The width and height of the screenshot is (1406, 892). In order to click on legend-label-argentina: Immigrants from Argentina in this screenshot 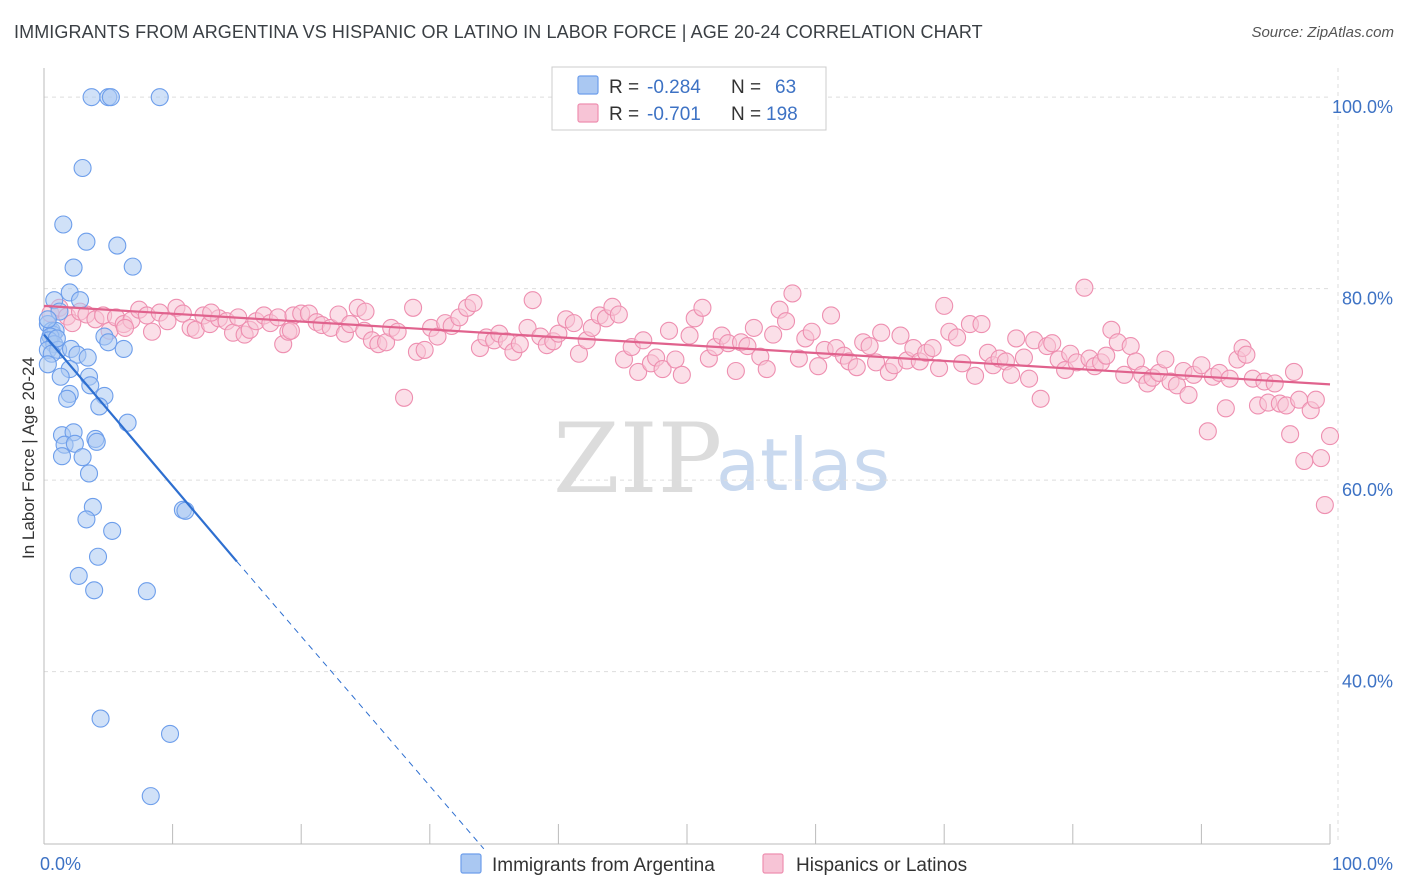, I will do `click(603, 865)`.